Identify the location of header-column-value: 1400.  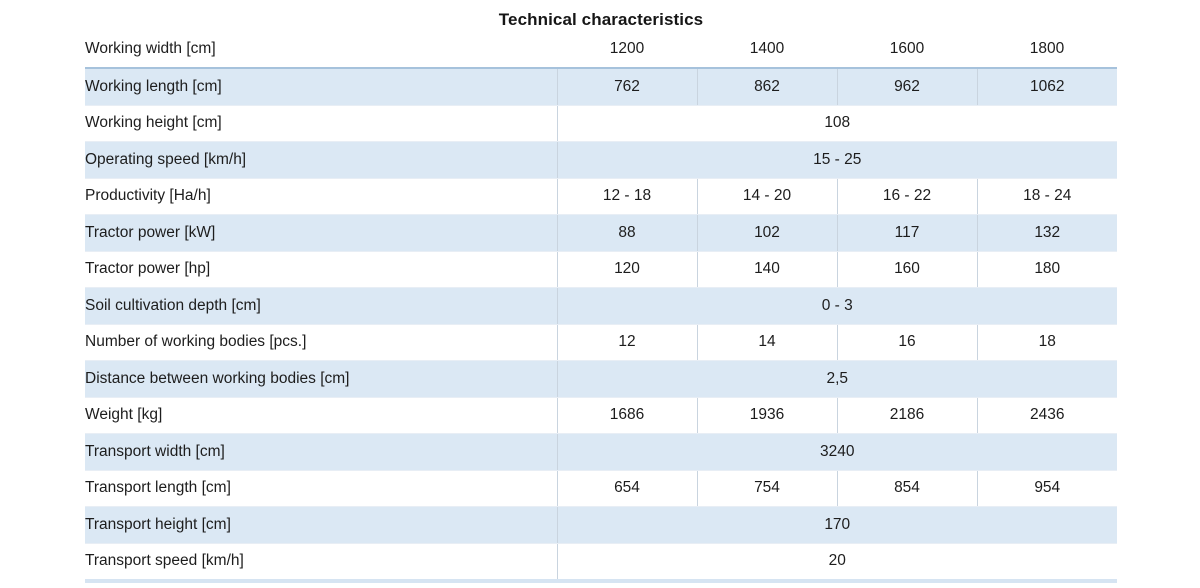
(767, 50).